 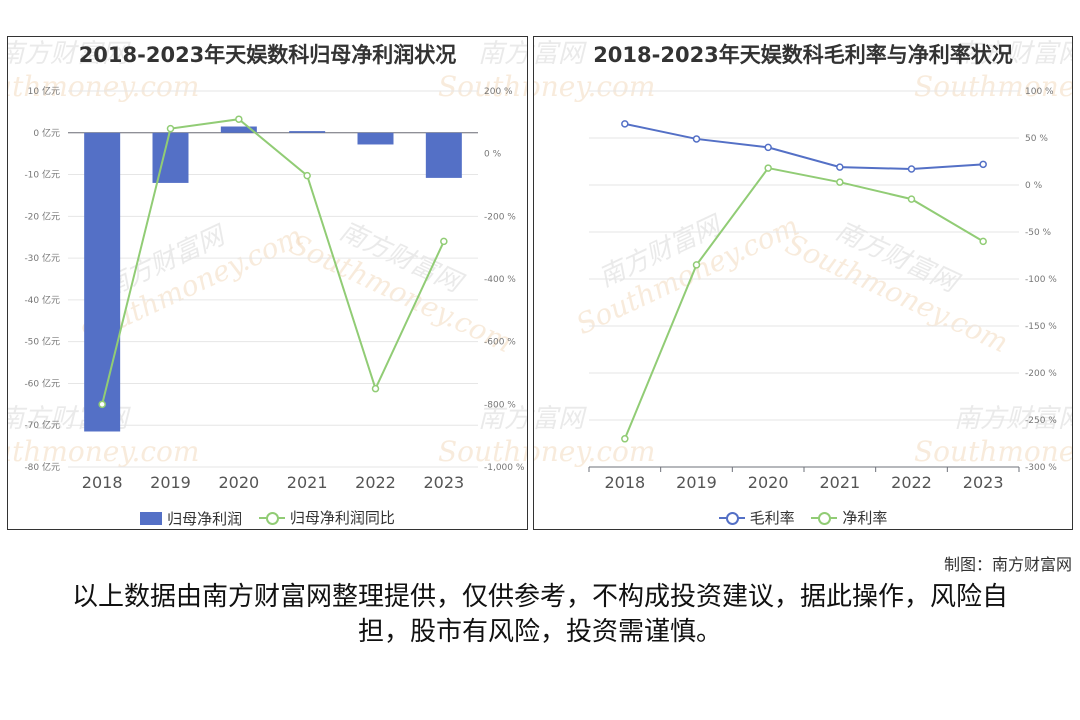 I want to click on net-margin-point-2019, so click(x=696, y=265).